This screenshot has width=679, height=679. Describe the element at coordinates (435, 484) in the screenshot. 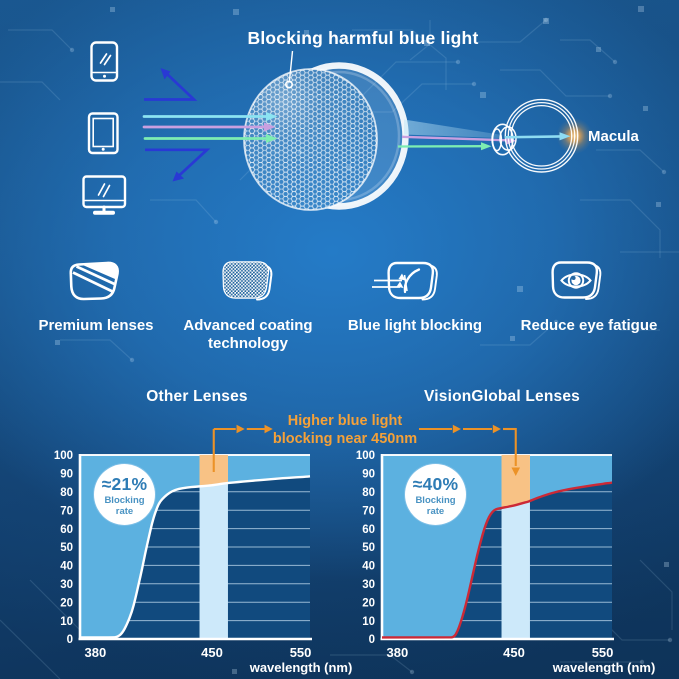

I see `badge-value: ≈40%` at that location.